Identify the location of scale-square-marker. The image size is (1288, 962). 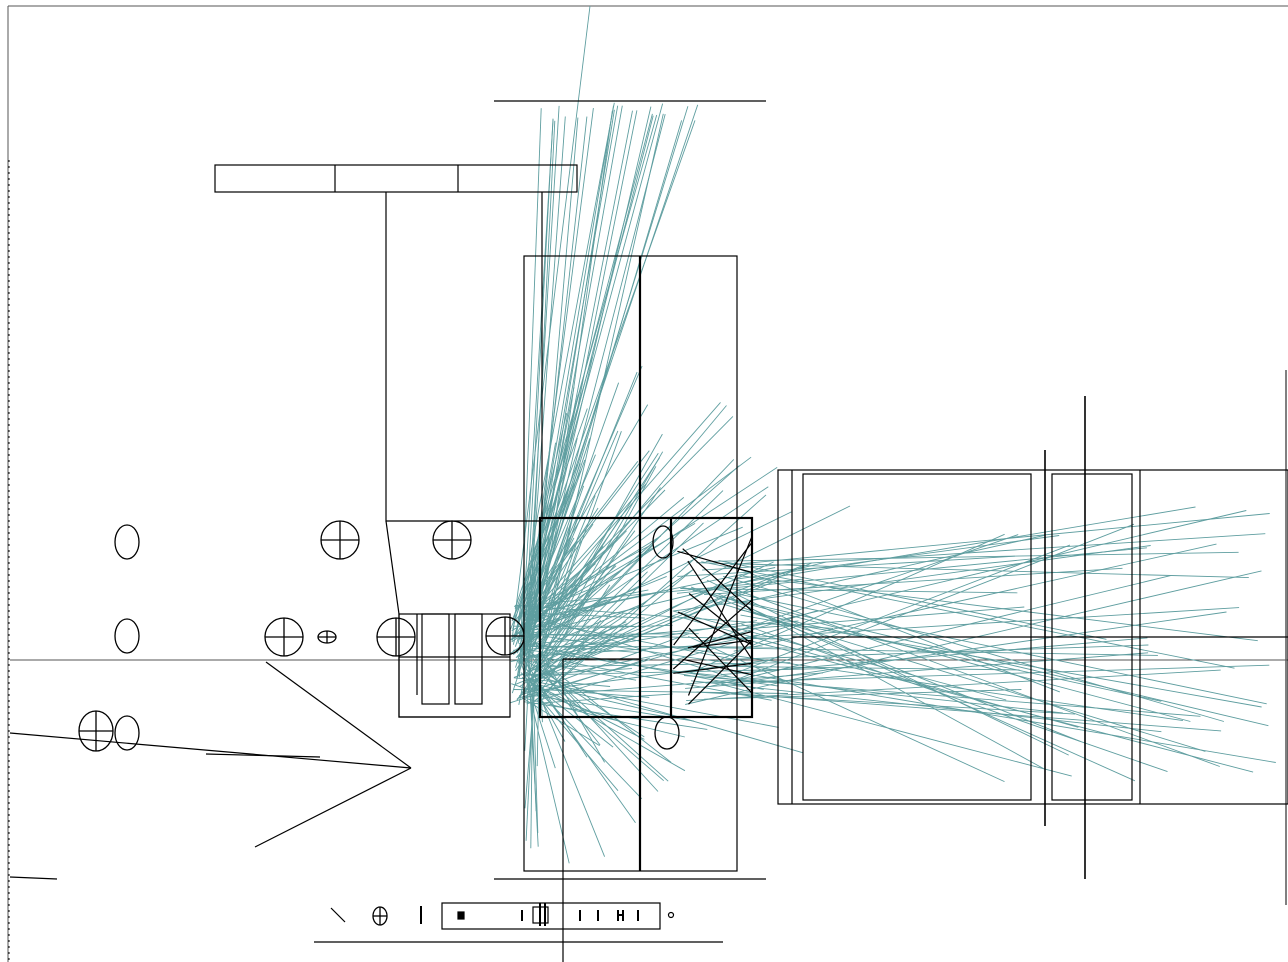
(461, 915).